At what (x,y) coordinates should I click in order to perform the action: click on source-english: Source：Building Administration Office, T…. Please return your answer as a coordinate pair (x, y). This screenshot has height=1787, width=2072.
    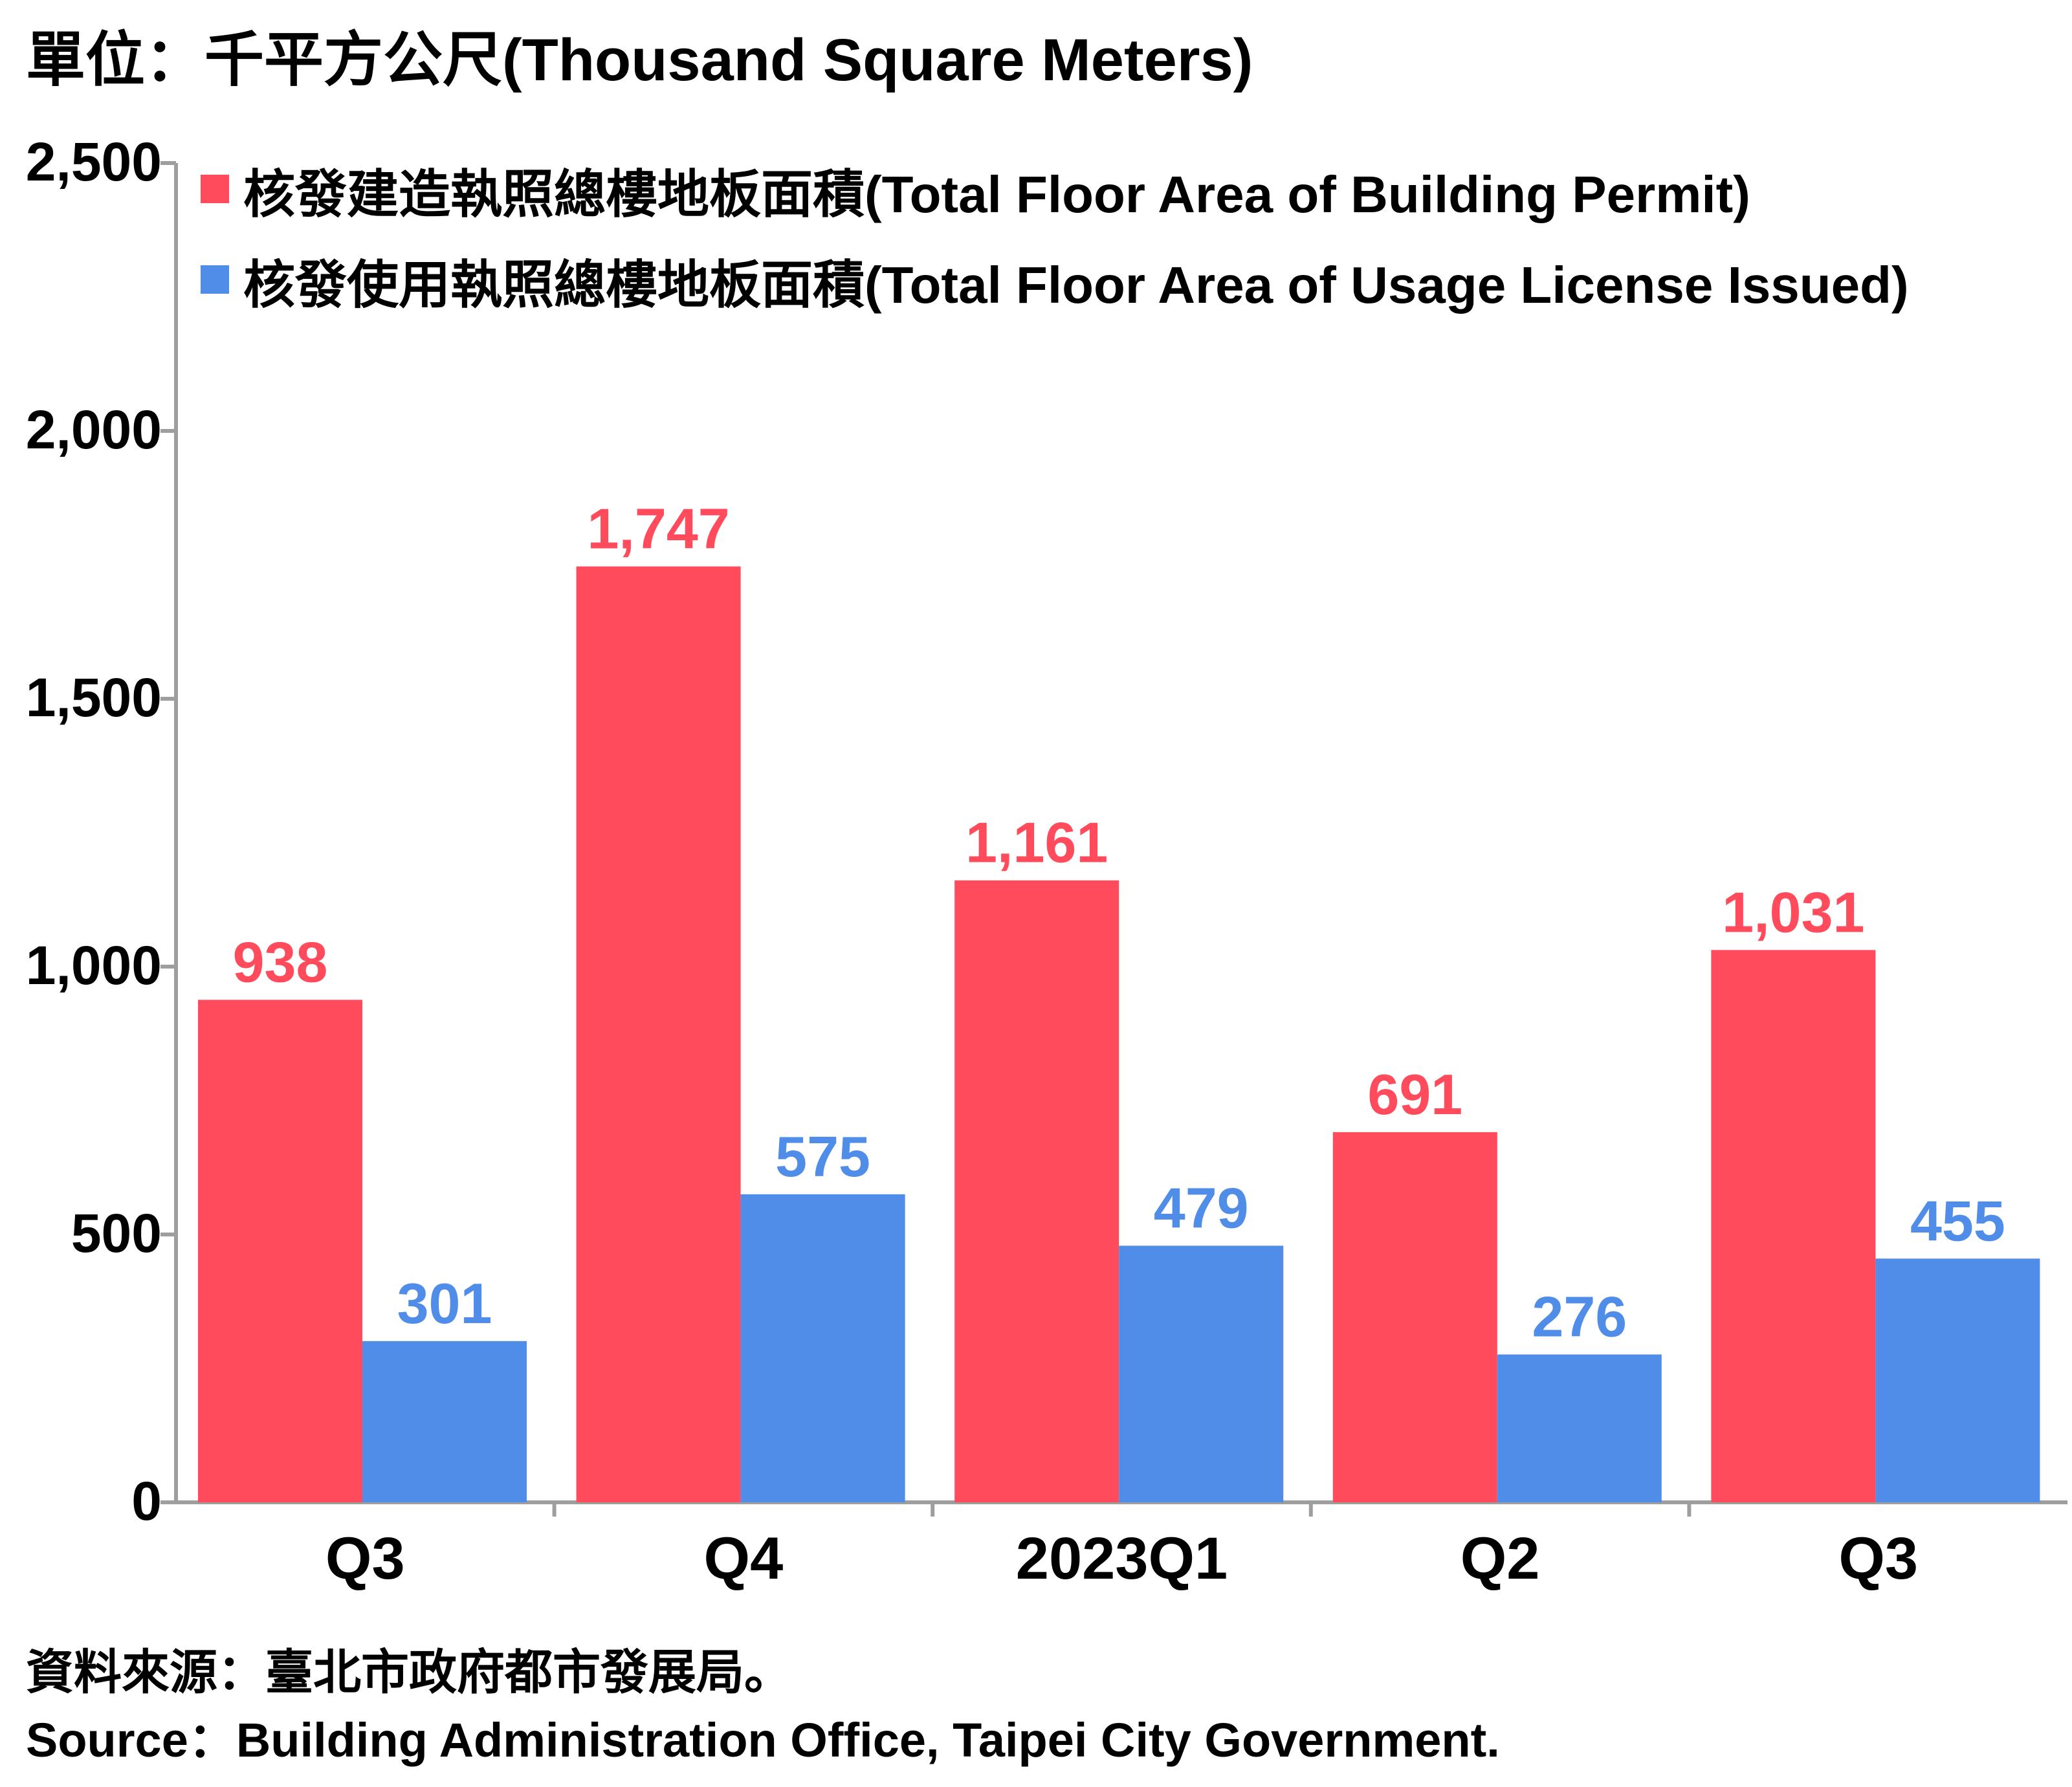
    Looking at the image, I should click on (763, 1740).